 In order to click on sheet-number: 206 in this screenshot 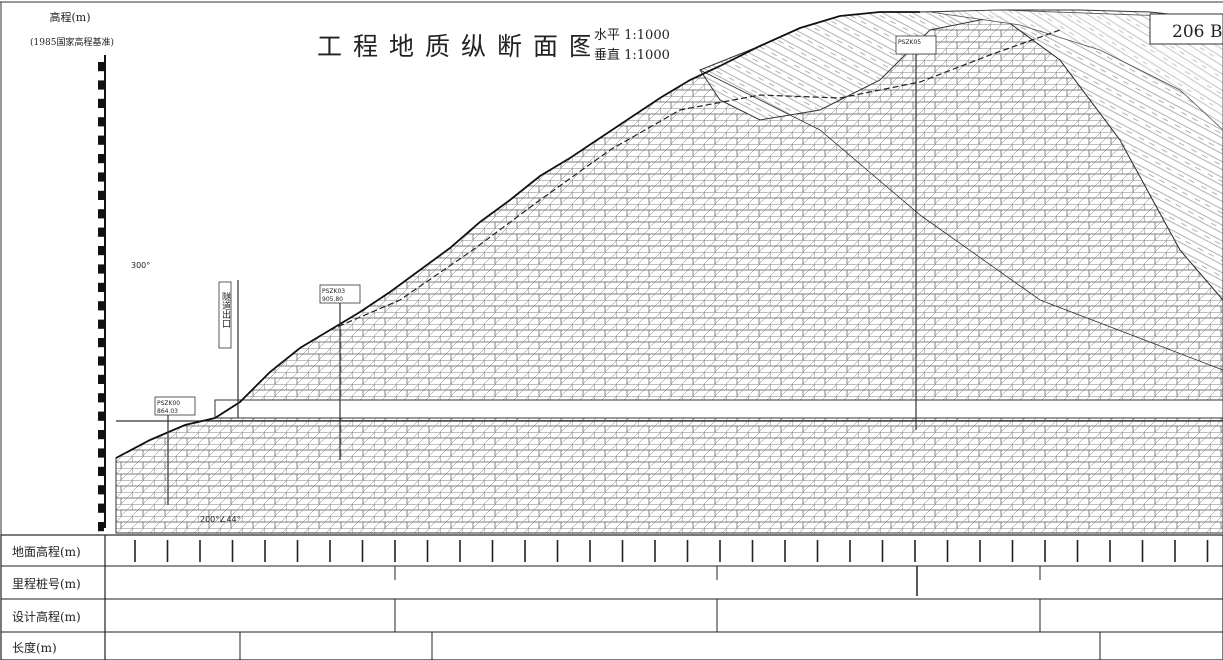, I will do `click(1188, 32)`.